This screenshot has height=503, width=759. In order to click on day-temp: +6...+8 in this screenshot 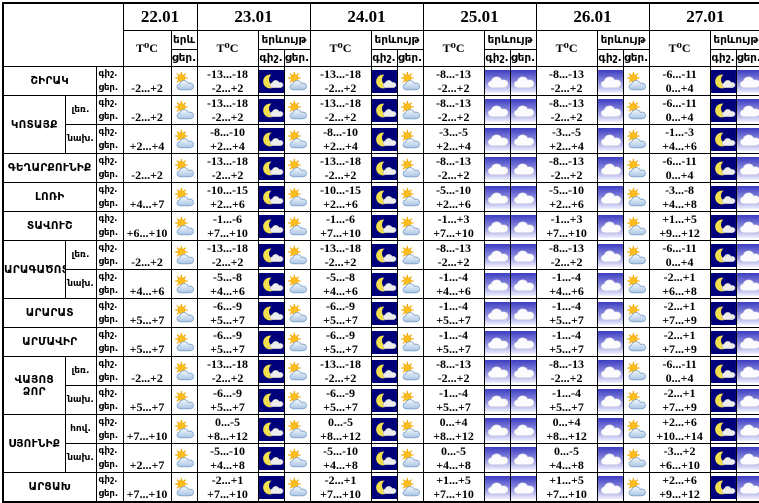, I will do `click(679, 291)`.